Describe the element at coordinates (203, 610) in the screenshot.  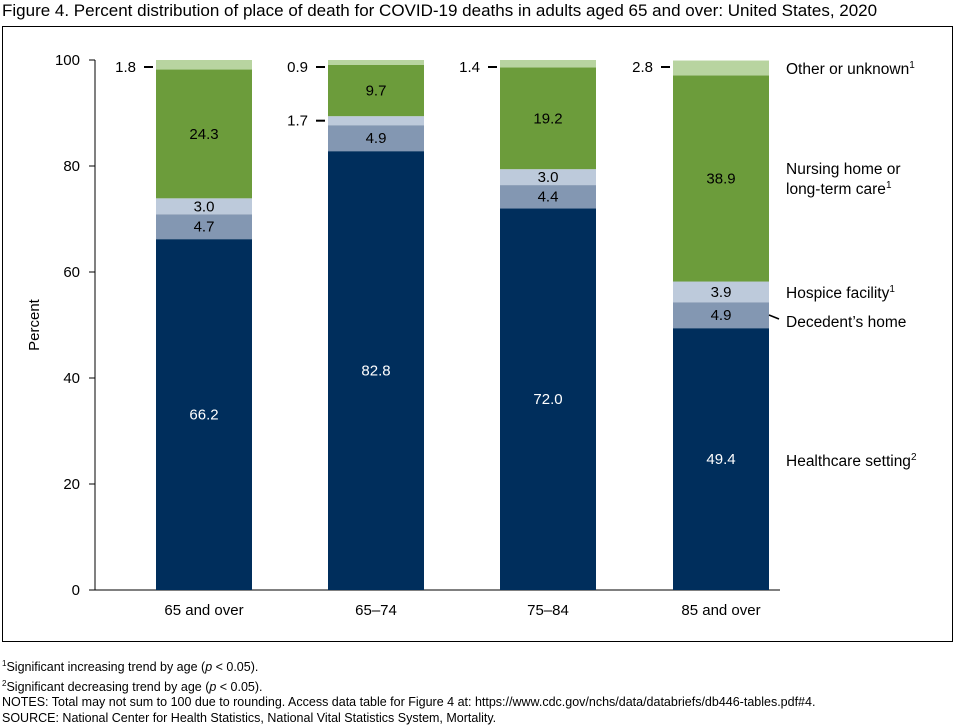
I see `x-tick-label: 65 and over` at that location.